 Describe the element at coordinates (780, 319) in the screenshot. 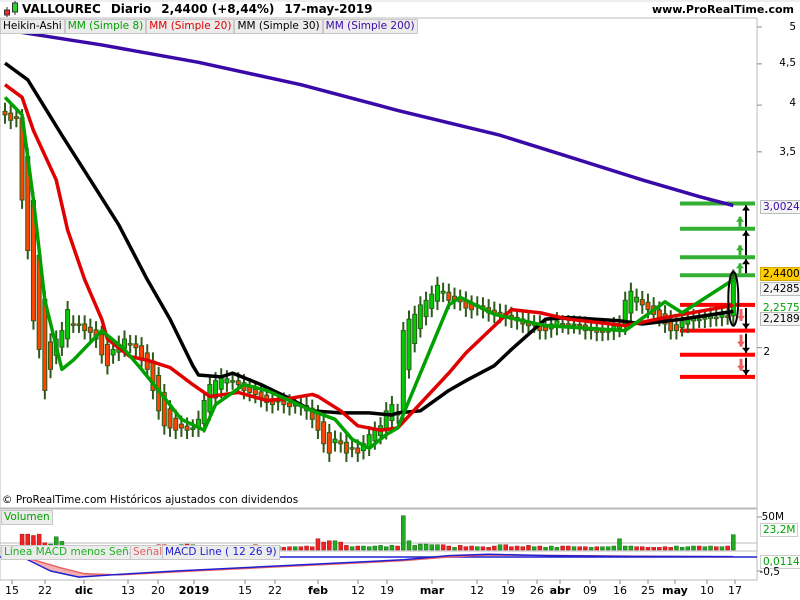

I see `ma30-value-label: 2,2189` at that location.